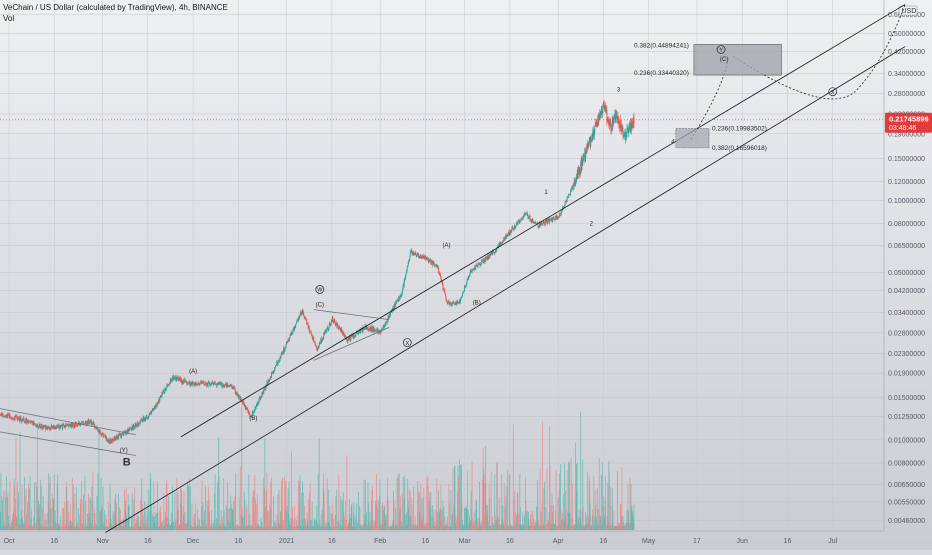 Image resolution: width=932 pixels, height=555 pixels. What do you see at coordinates (909, 11) in the screenshot?
I see `unit-badge-label: USD` at bounding box center [909, 11].